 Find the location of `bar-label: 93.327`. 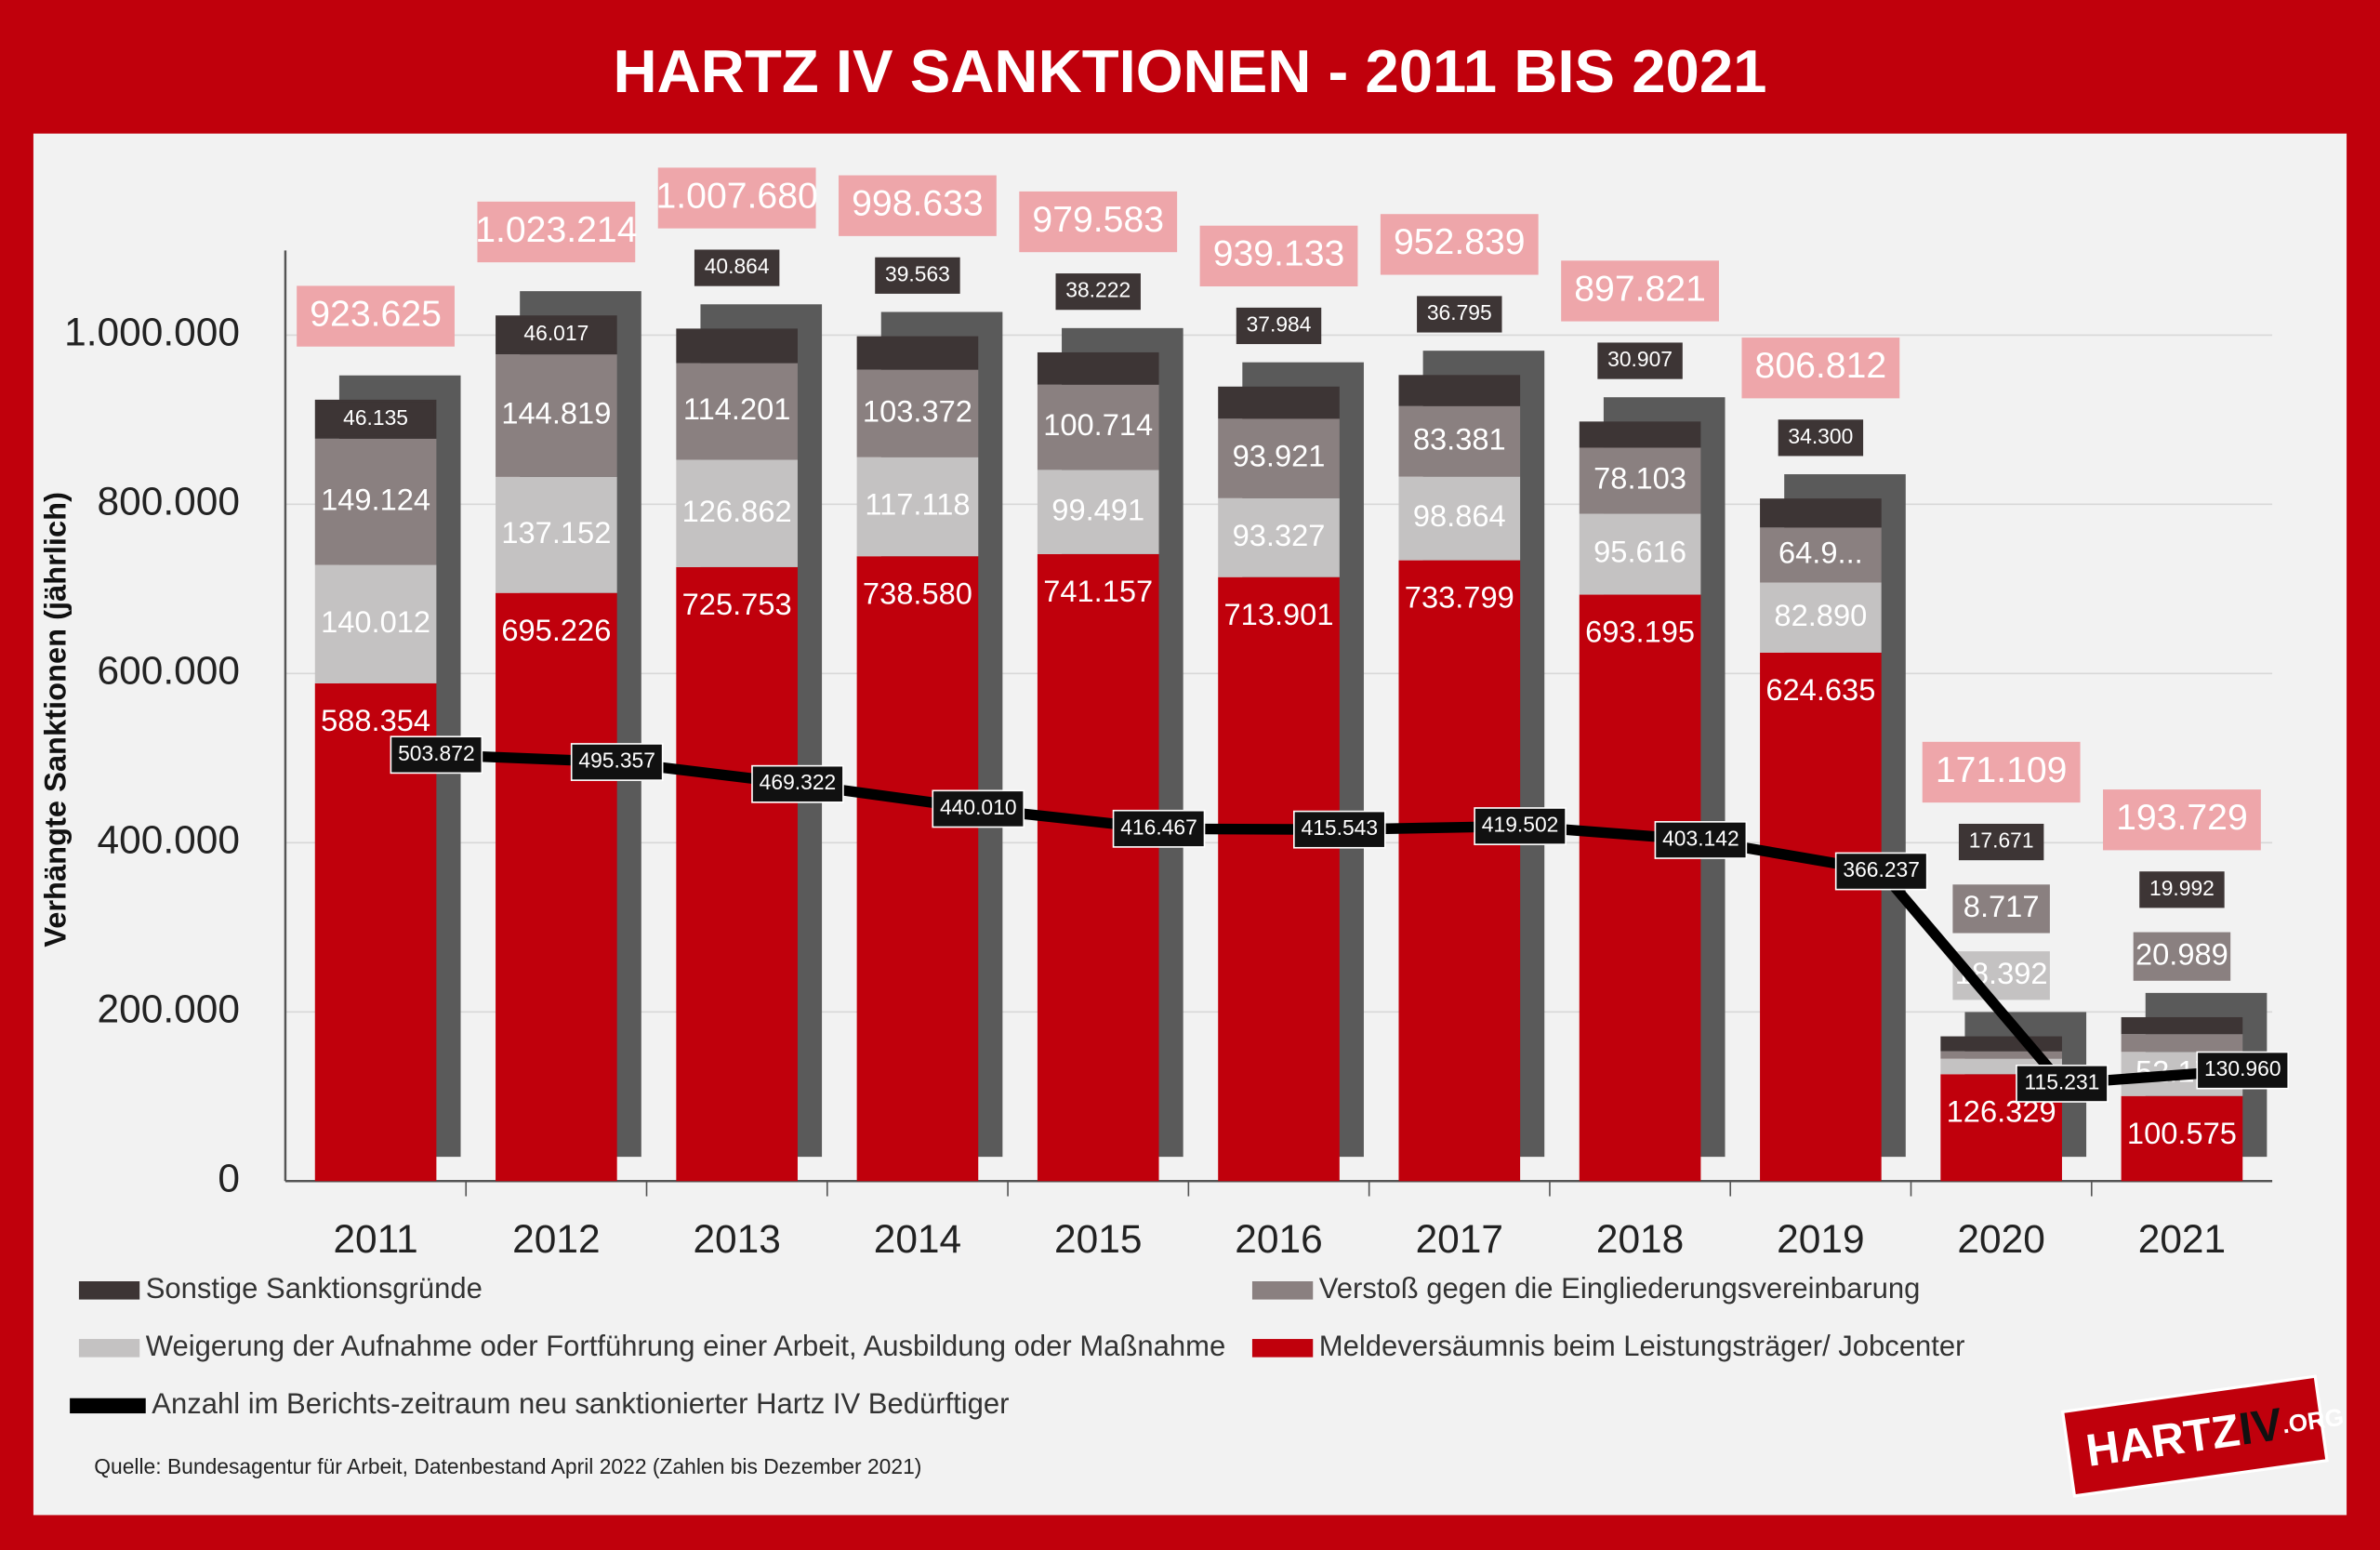

bar-label: 93.327 is located at coordinates (1279, 535).